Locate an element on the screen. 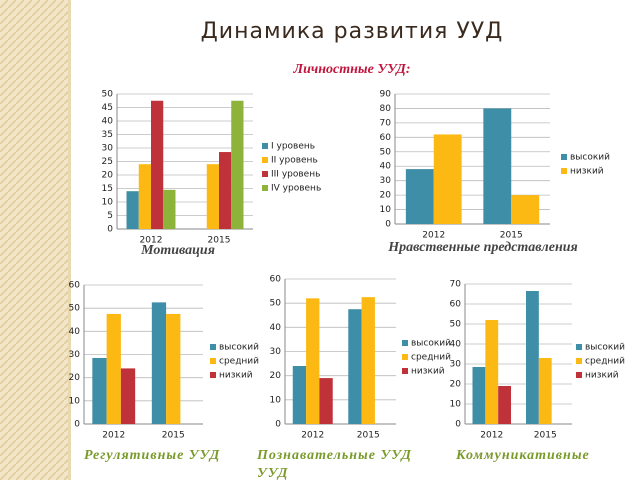 The height and width of the screenshot is (480, 640). y-tick-label: 5 is located at coordinates (110, 216).